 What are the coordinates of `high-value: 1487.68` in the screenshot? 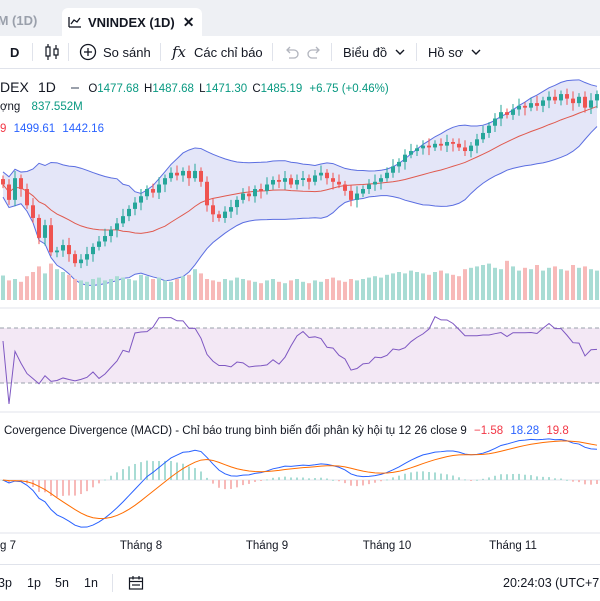 It's located at (173, 89).